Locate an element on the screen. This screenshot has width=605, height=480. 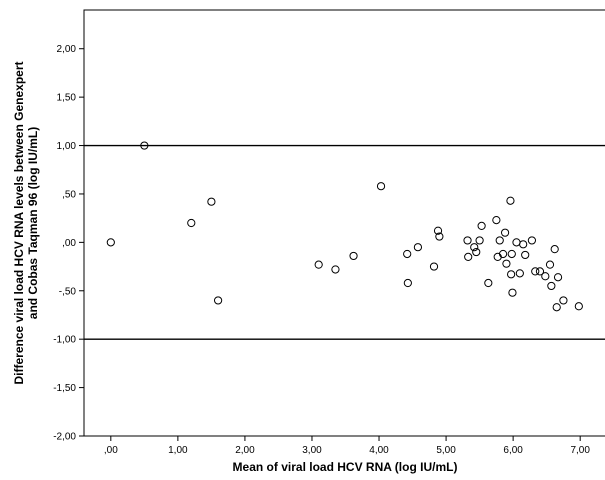
y-tick-label-7: -1,50 is located at coordinates (64, 388).